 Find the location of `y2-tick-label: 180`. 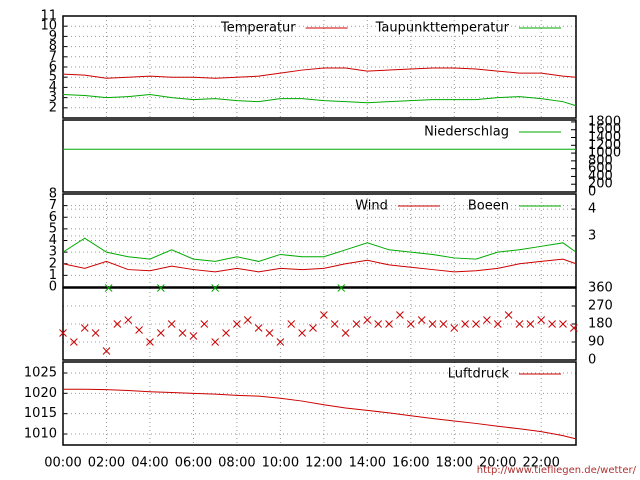

y2-tick-label: 180 is located at coordinates (600, 324).